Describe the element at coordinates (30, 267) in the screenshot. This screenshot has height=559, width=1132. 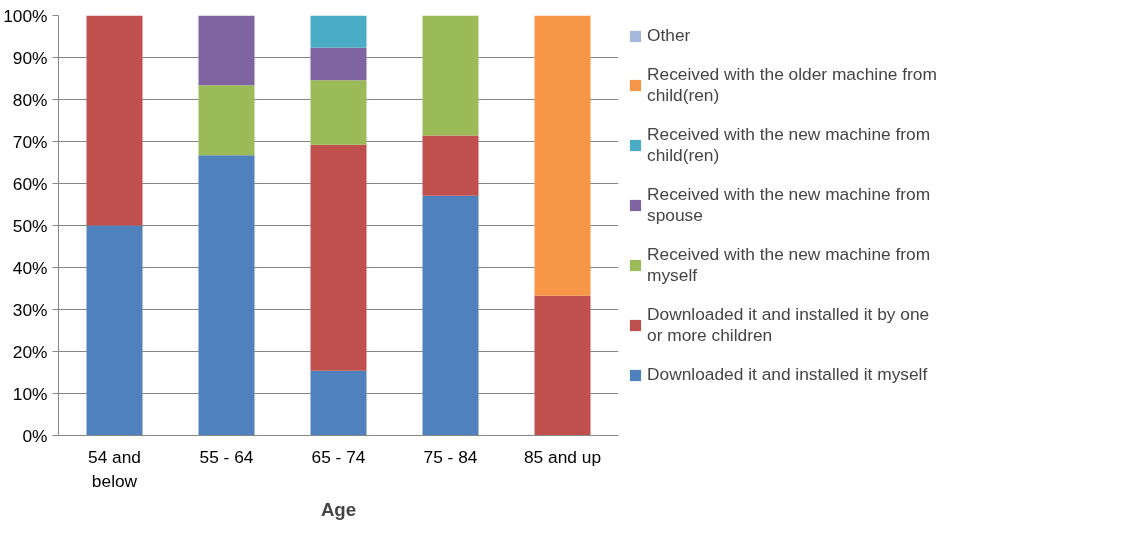
I see `y-tick-label: 40%` at that location.